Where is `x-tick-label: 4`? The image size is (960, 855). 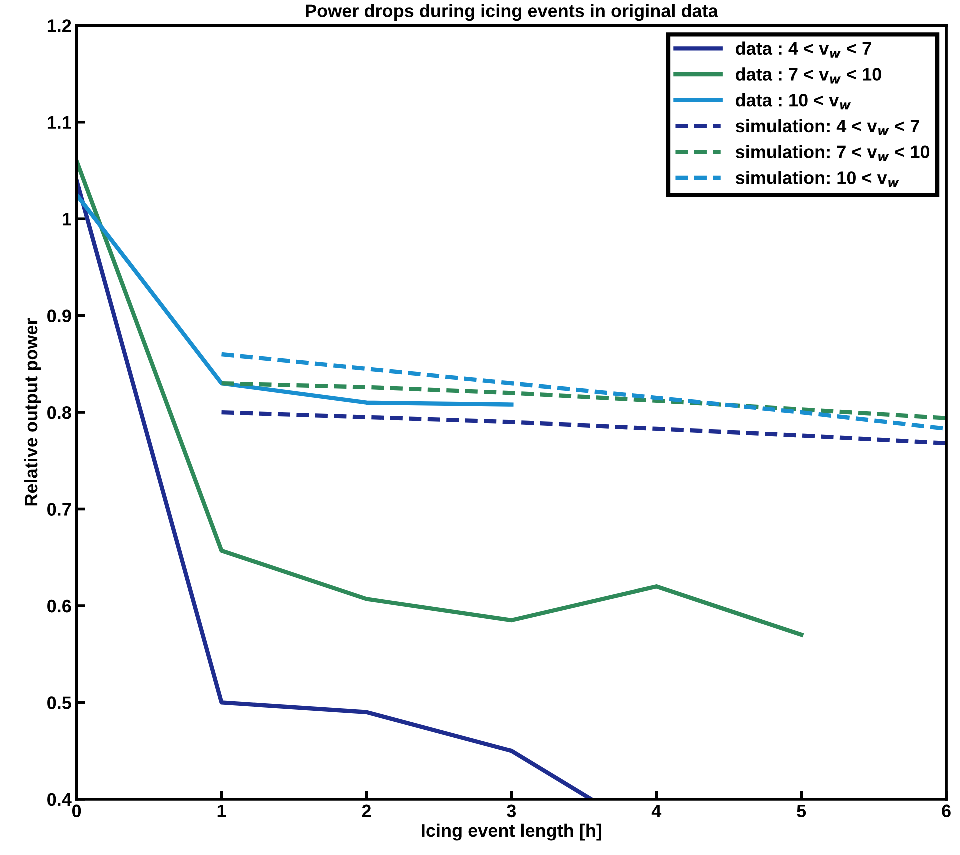 x-tick-label: 4 is located at coordinates (657, 811).